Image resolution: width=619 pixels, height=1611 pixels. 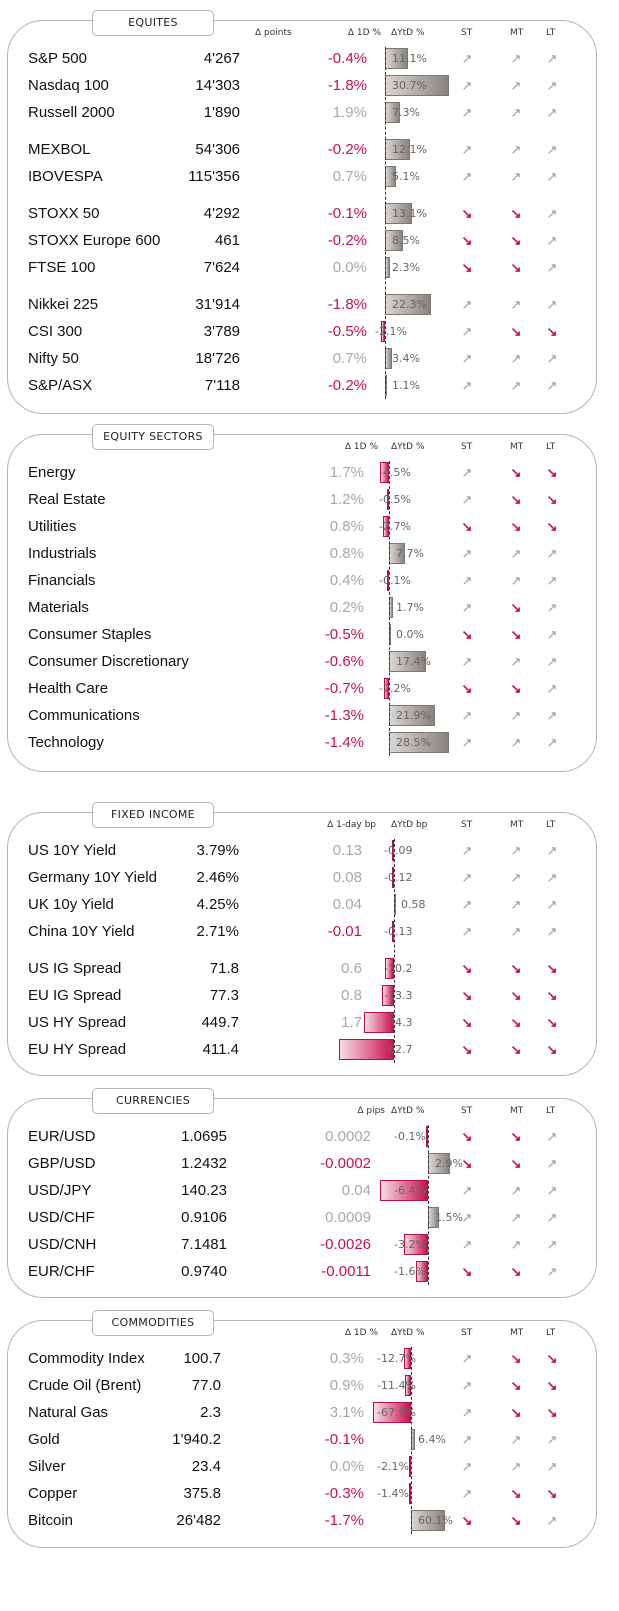 I want to click on row-value: 1.2432, so click(x=204, y=1163).